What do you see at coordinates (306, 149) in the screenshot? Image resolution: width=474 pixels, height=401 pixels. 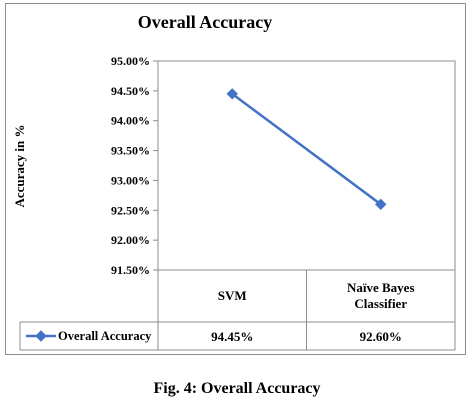 I see `series-line` at bounding box center [306, 149].